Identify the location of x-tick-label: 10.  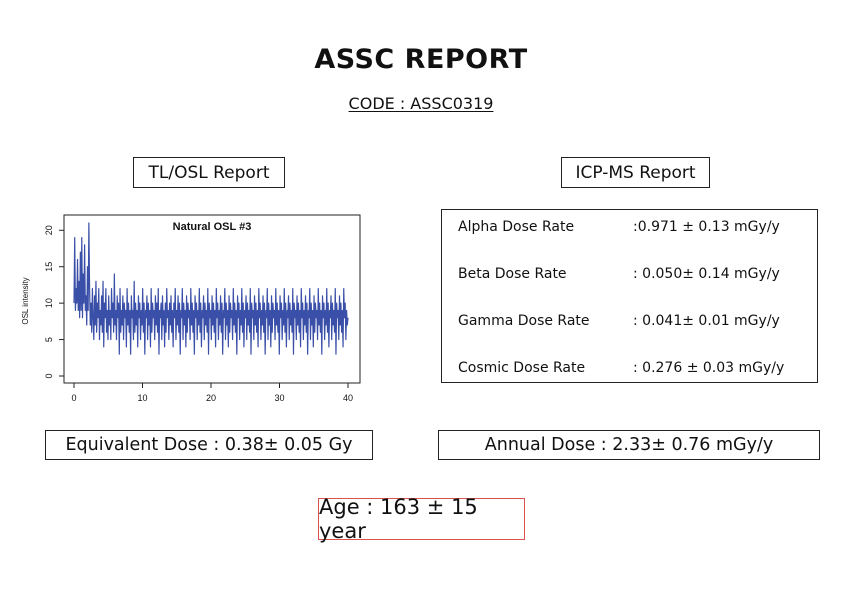
(142, 398).